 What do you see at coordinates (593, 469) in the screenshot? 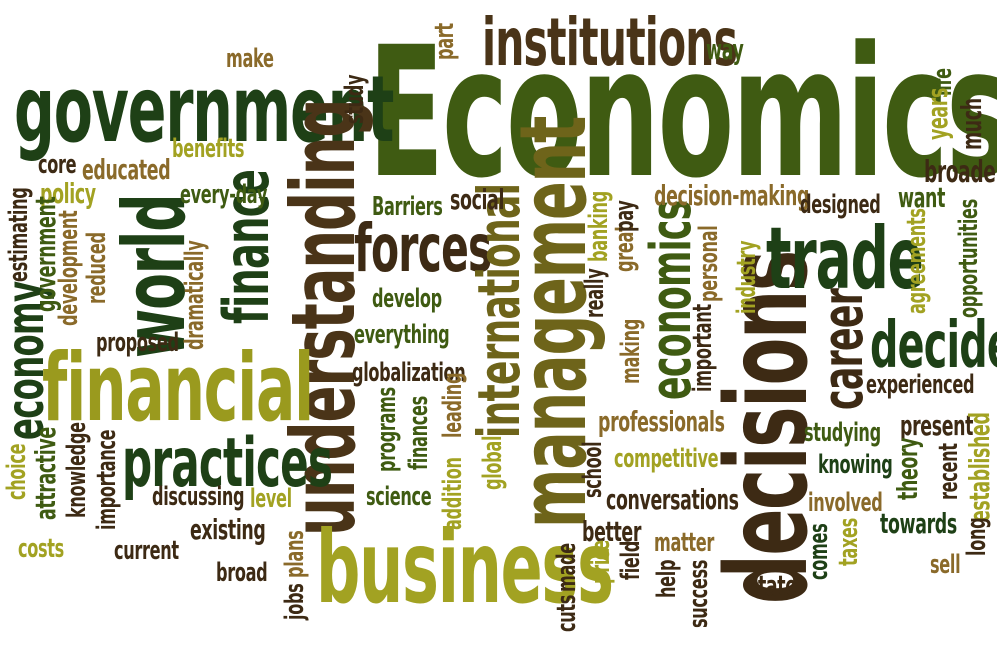
I see `word-school: school` at bounding box center [593, 469].